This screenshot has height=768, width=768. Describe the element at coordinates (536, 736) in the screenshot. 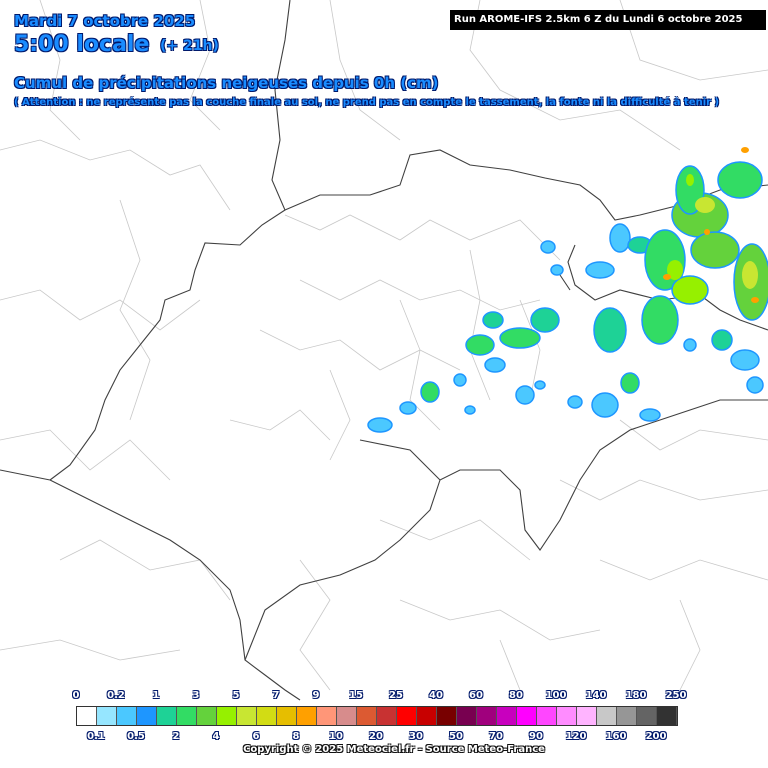

I see `scale-label-bottom: 90` at that location.